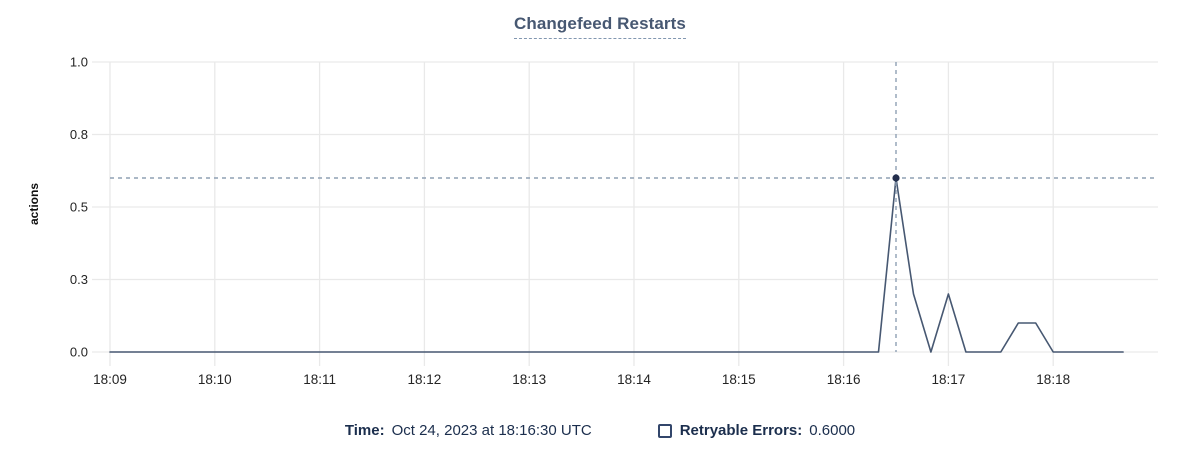 The image size is (1200, 469). I want to click on x-tick-label: 18:15, so click(739, 379).